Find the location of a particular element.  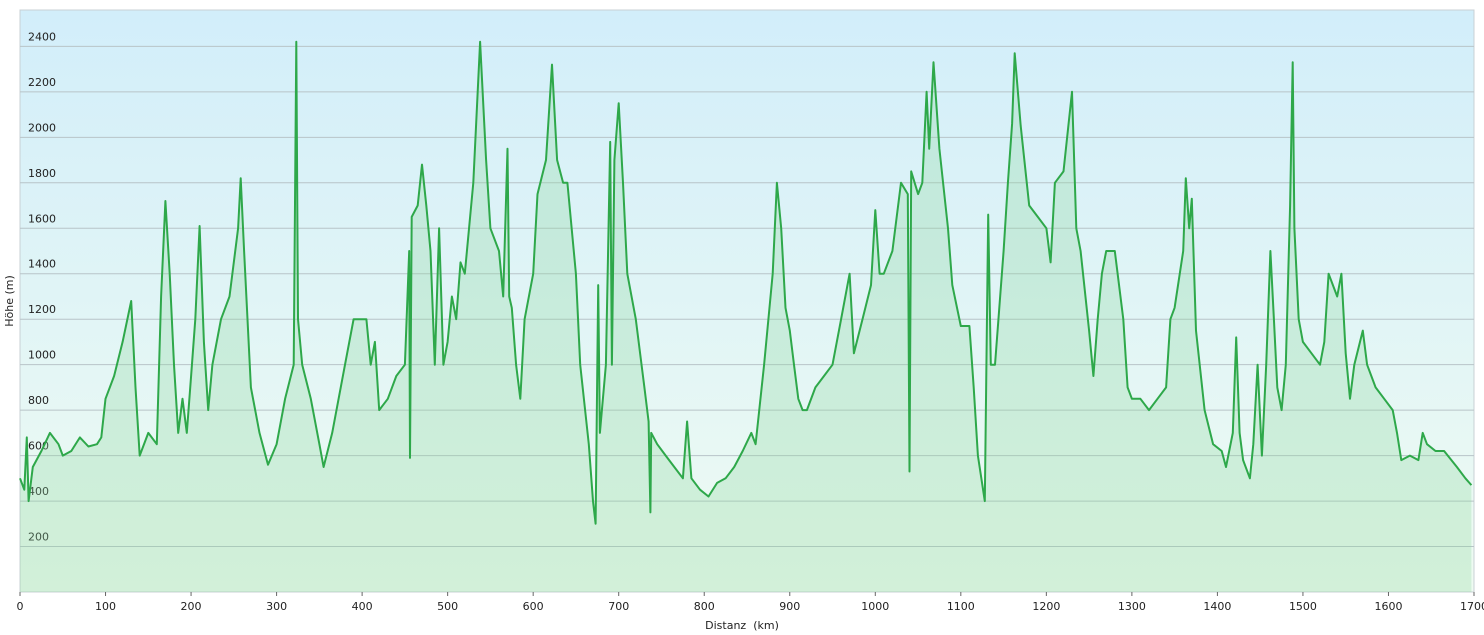

y-tick-label: 400 is located at coordinates (38, 491).